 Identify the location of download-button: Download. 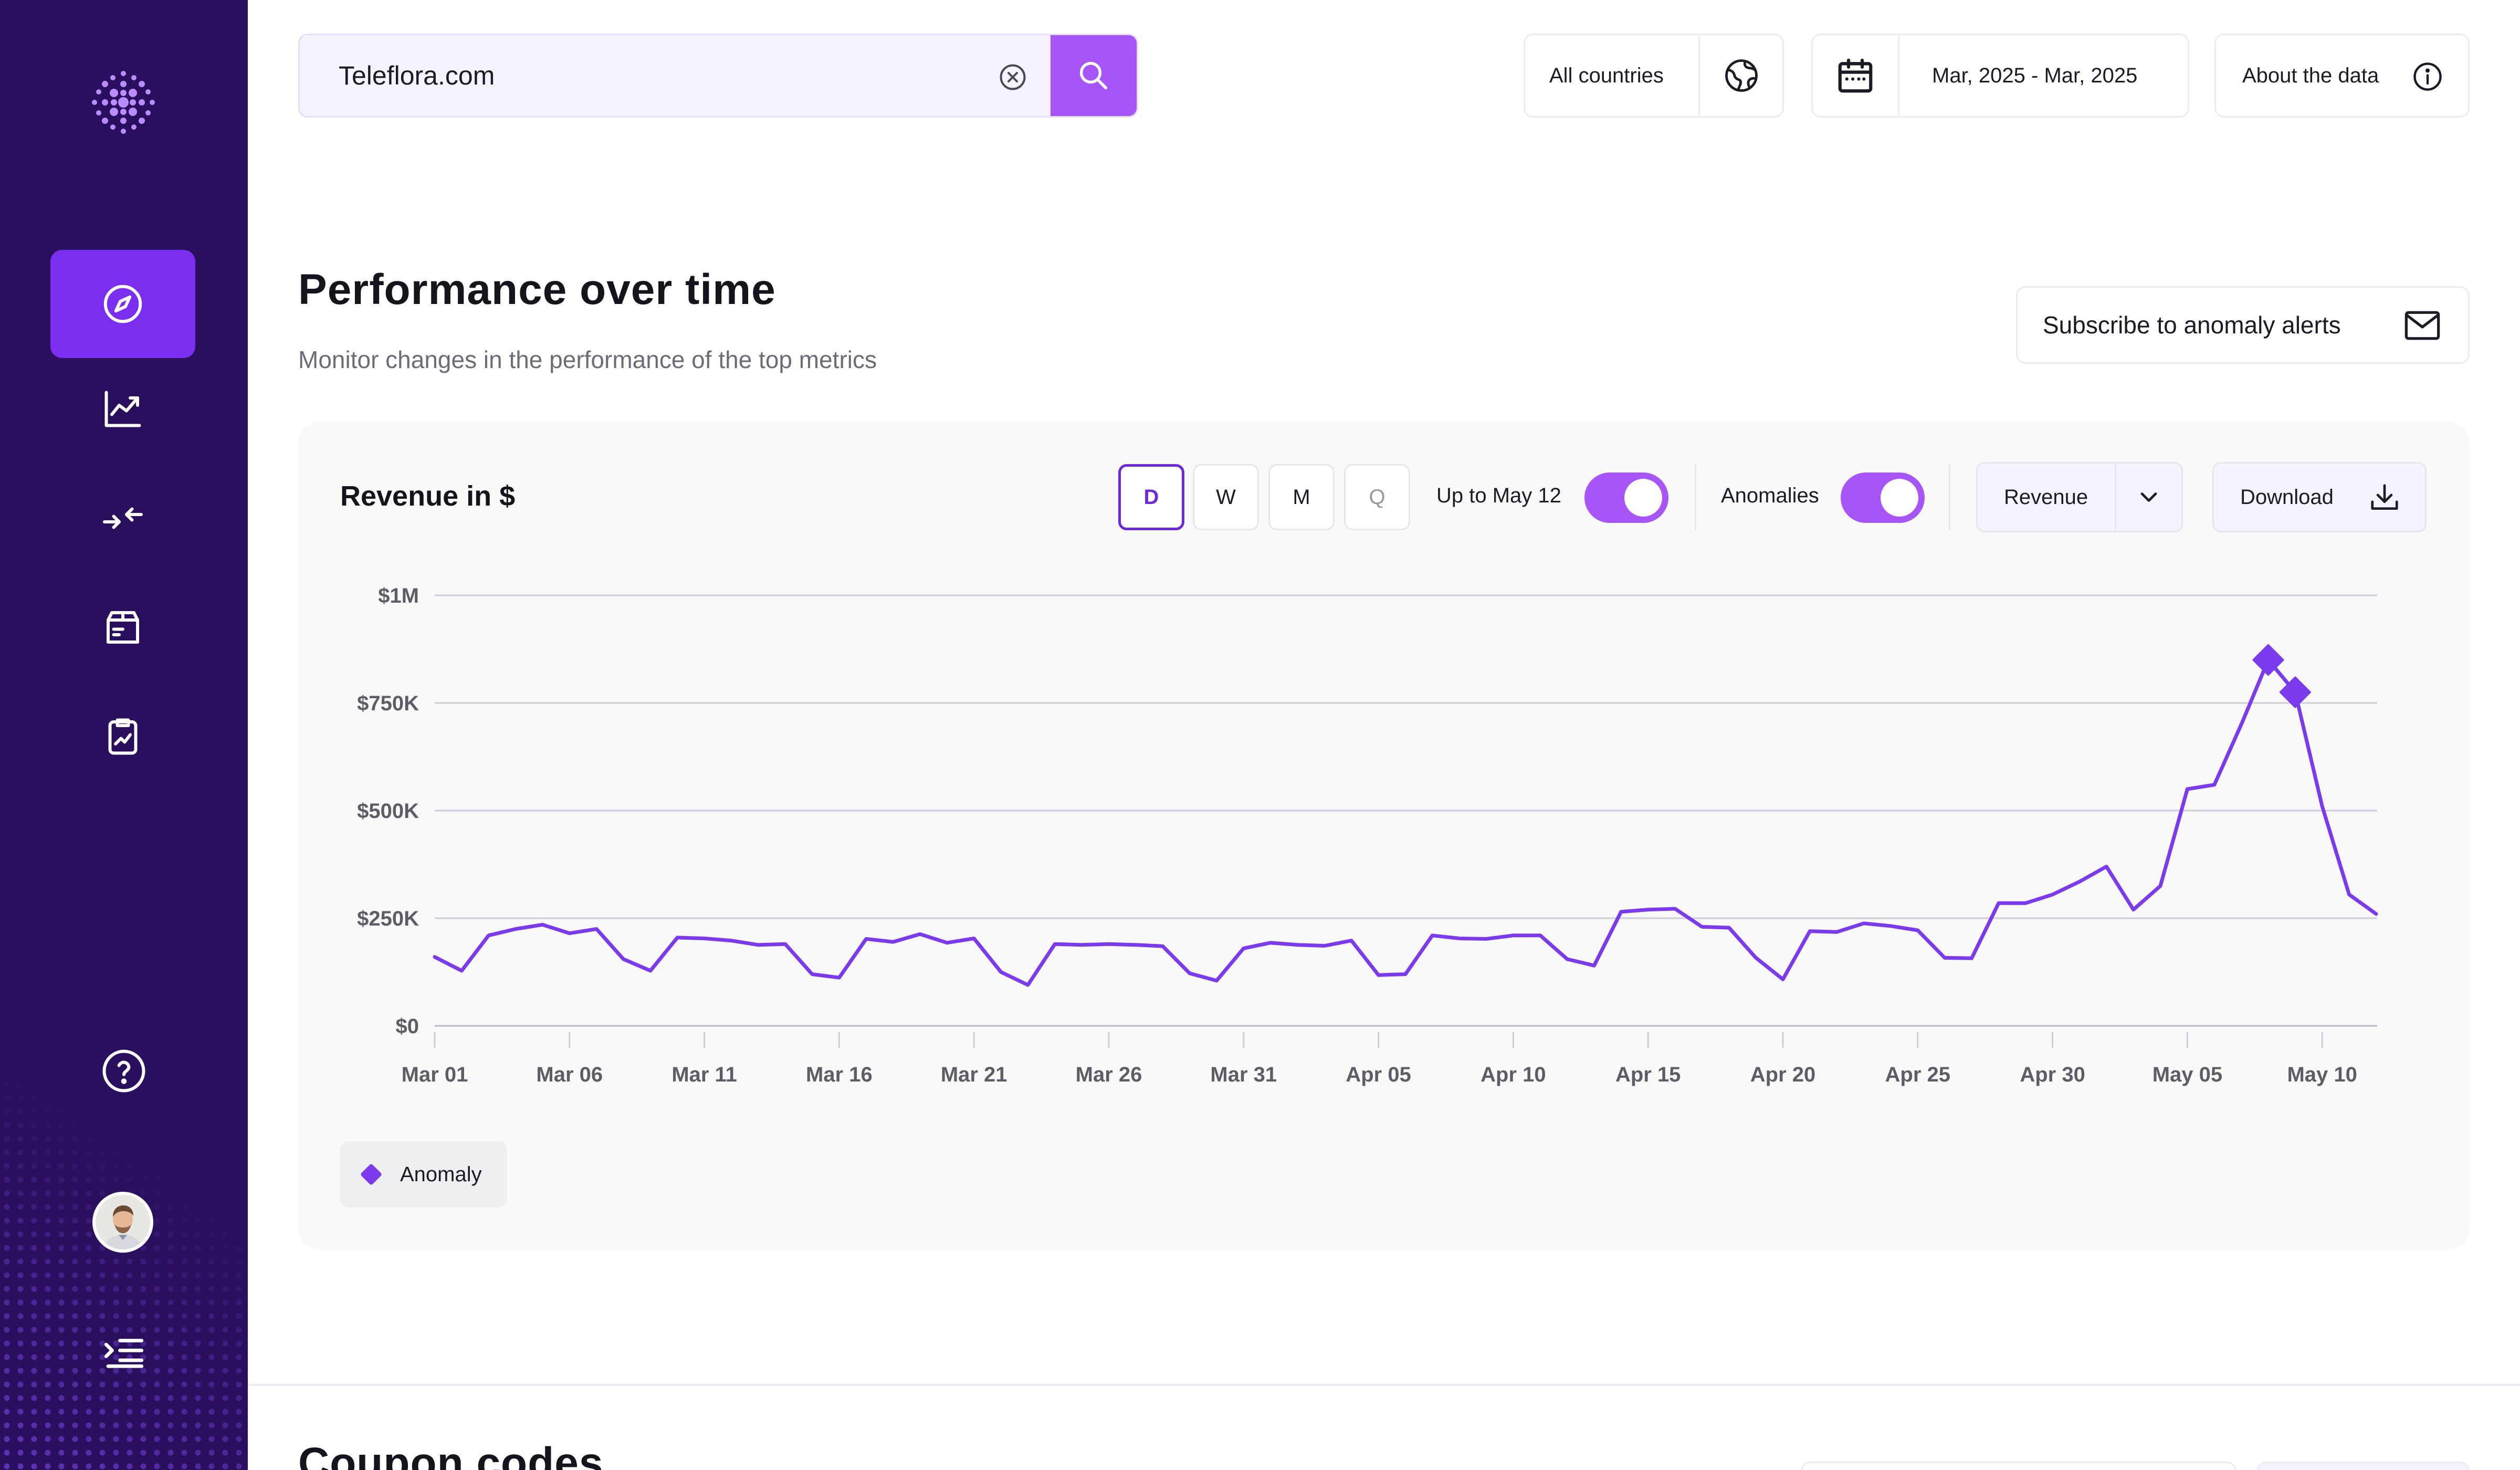
(2319, 497).